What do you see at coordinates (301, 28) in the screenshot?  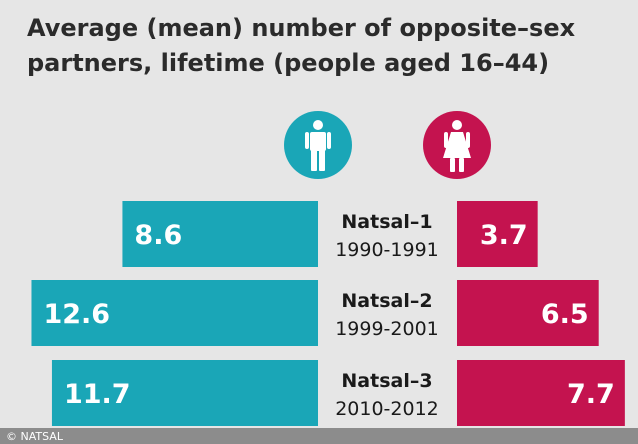 I see `chart-title-line-1: Average (mean) number of opposite–sex` at bounding box center [301, 28].